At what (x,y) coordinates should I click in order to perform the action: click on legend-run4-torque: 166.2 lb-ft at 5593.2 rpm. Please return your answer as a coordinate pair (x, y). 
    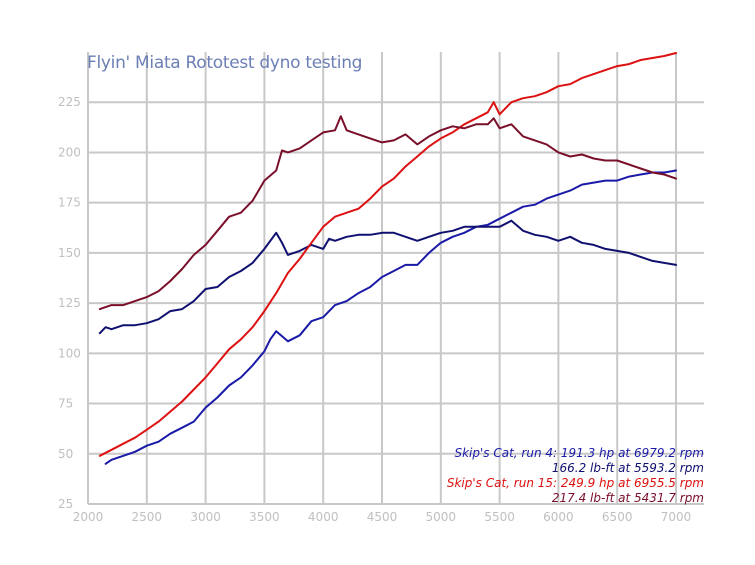
    Looking at the image, I should click on (628, 468).